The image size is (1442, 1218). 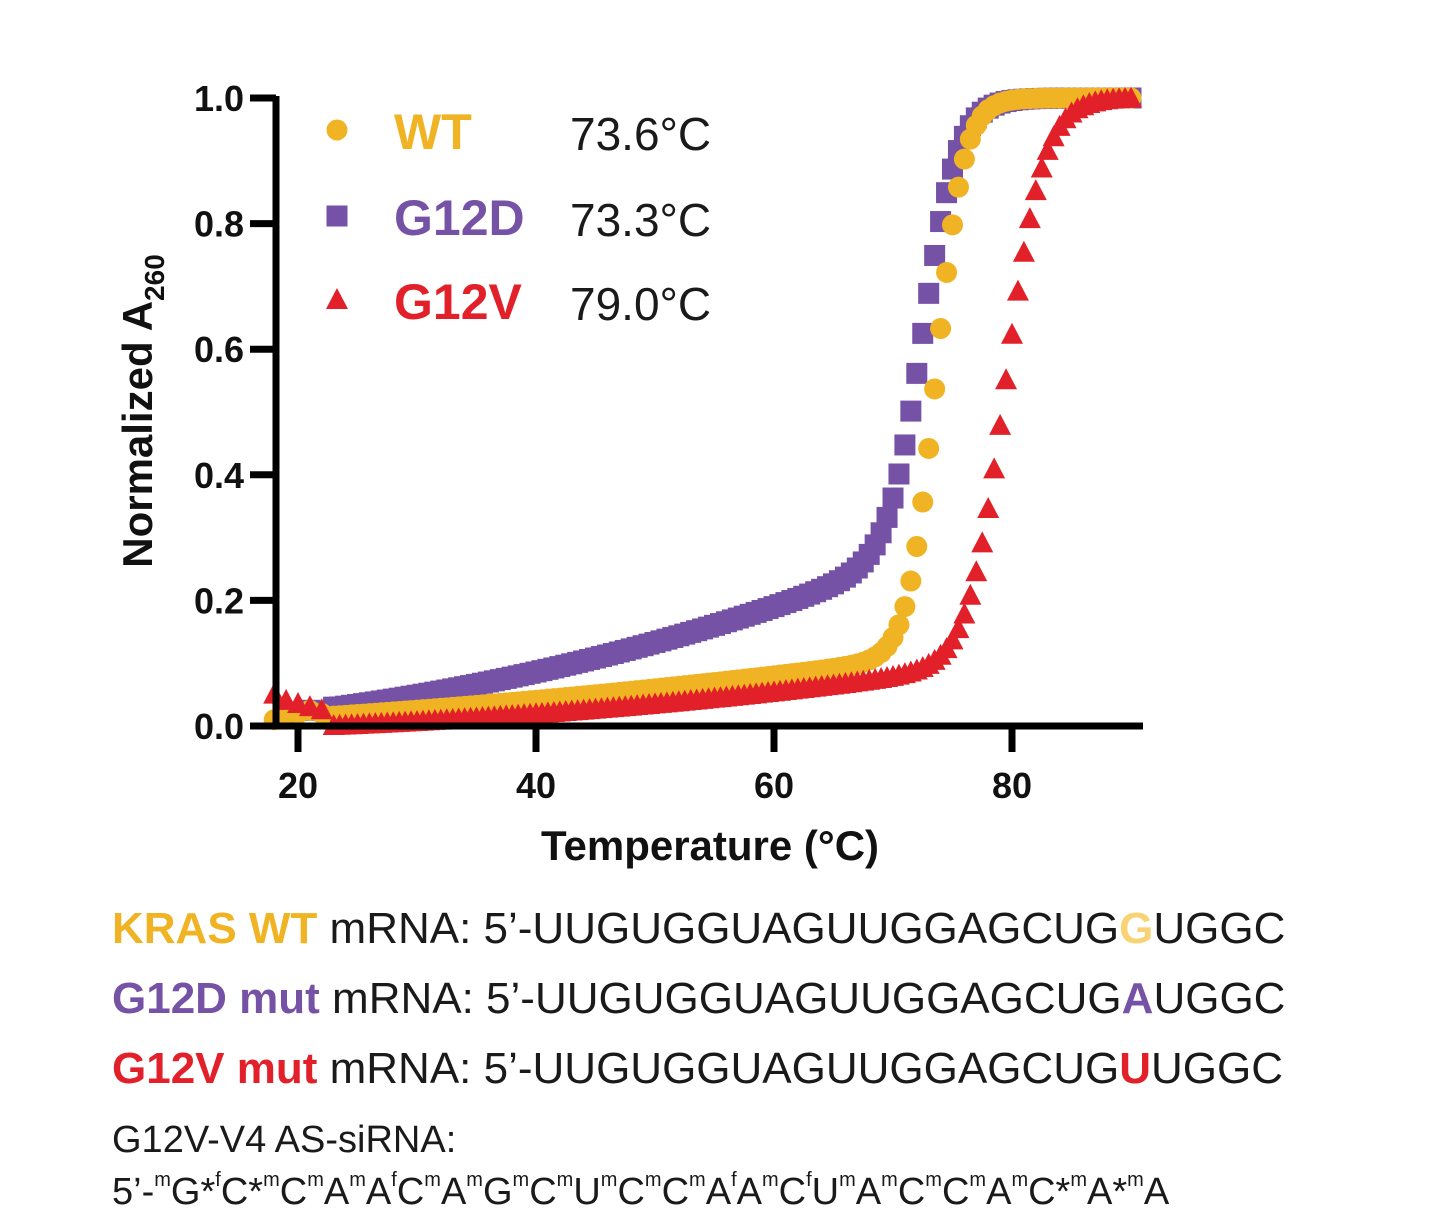 I want to click on y-axis-title-main: Normalized A, so click(x=137, y=434).